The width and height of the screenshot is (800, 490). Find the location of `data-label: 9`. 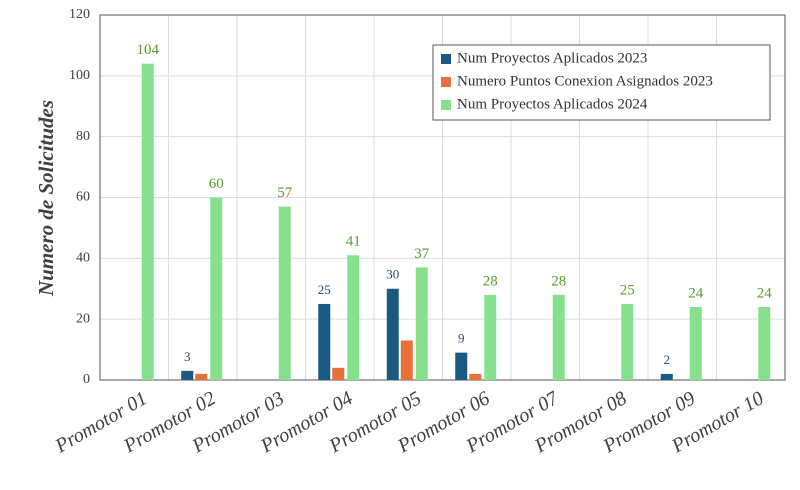

data-label: 9 is located at coordinates (461, 338).